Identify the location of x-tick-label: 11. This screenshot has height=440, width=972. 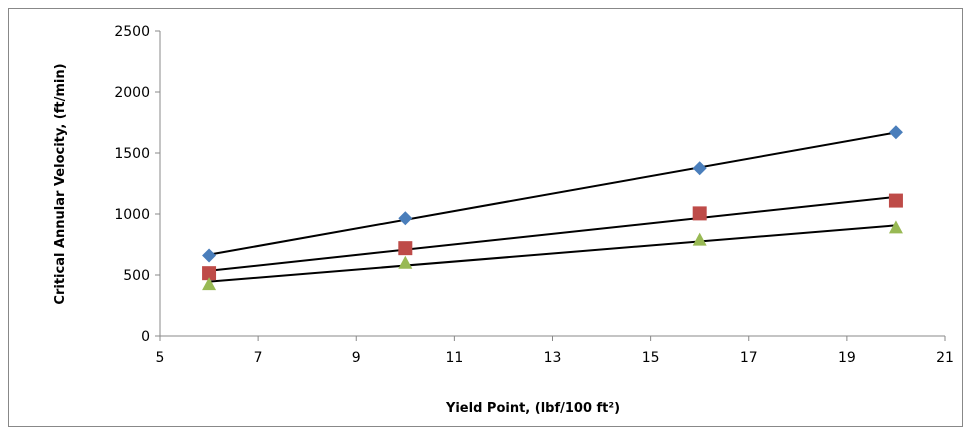
(454, 358).